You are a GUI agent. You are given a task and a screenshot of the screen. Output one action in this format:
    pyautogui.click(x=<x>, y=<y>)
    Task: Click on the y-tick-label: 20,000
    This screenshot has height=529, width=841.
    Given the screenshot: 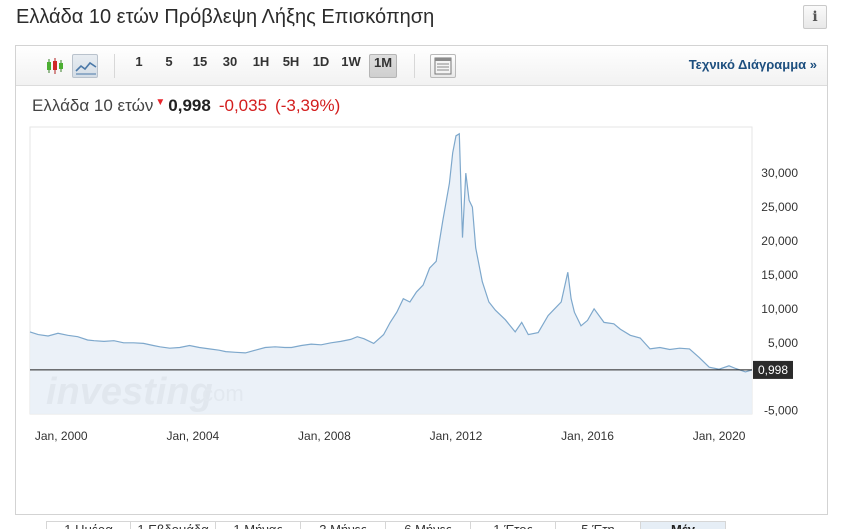 What is the action you would take?
    pyautogui.click(x=779, y=241)
    